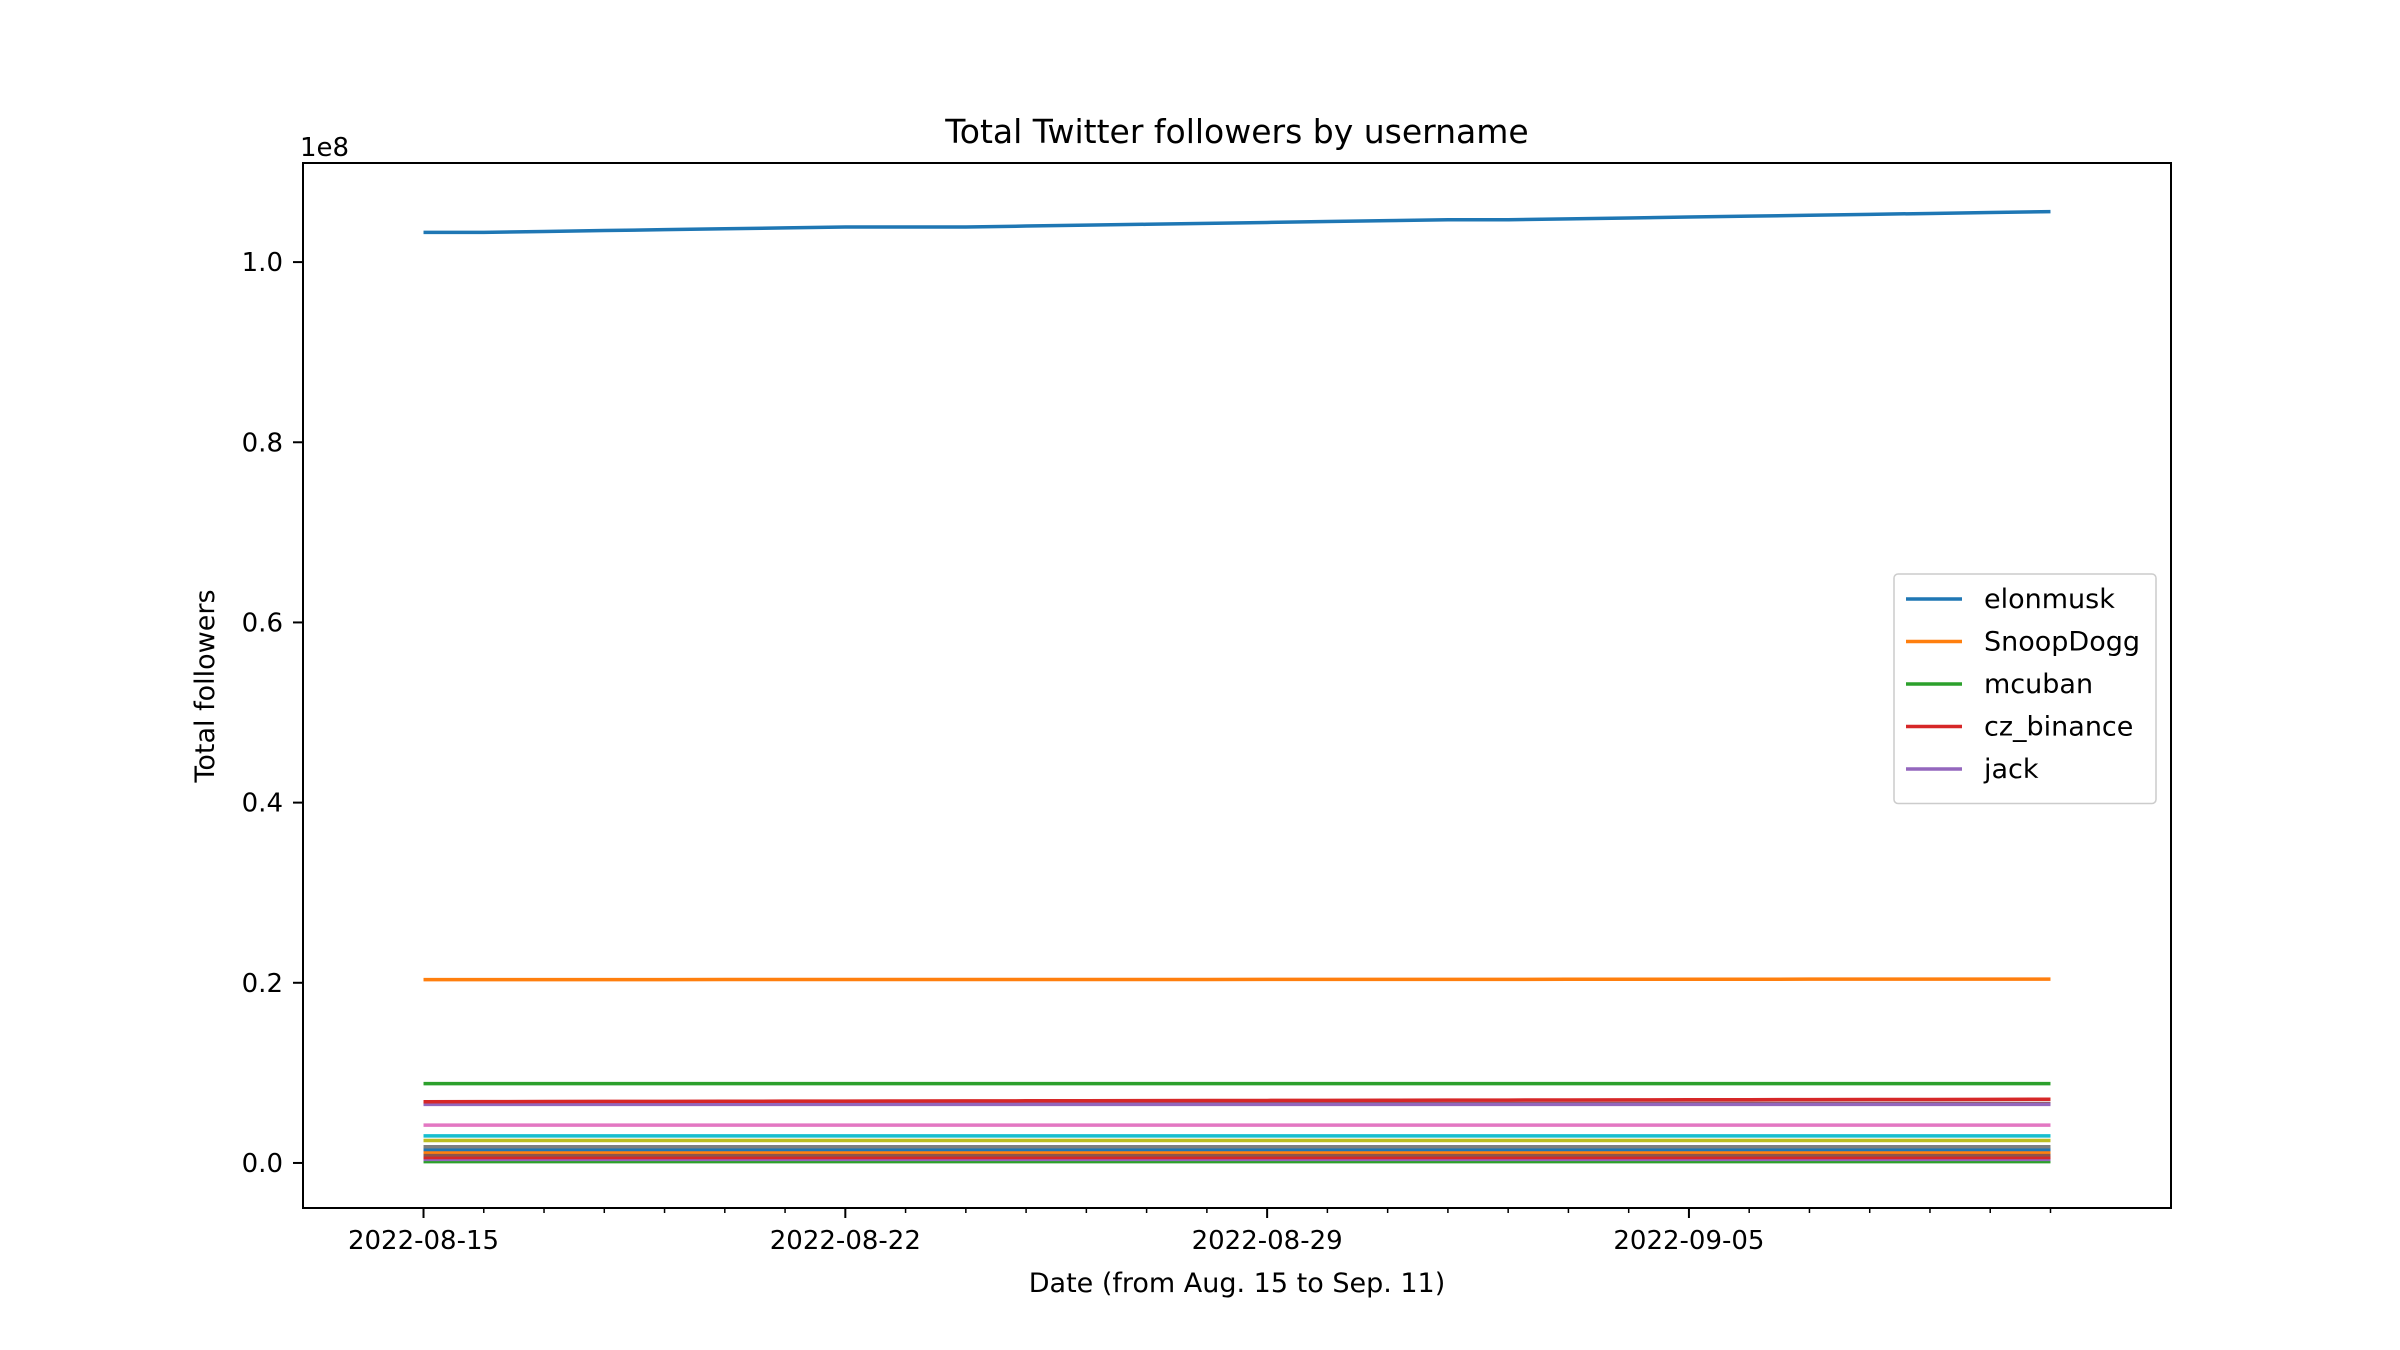 The width and height of the screenshot is (2400, 1350). I want to click on legend-box, so click(2025, 689).